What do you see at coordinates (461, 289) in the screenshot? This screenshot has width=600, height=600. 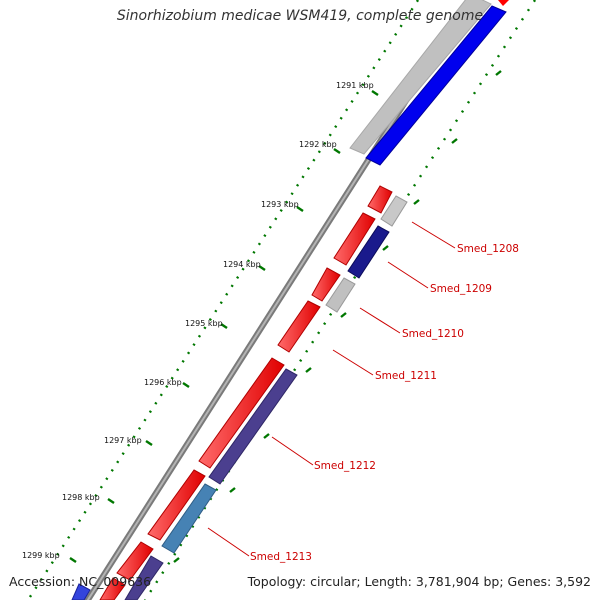 I see `gene-label-smed-1209: Smed_1209` at bounding box center [461, 289].